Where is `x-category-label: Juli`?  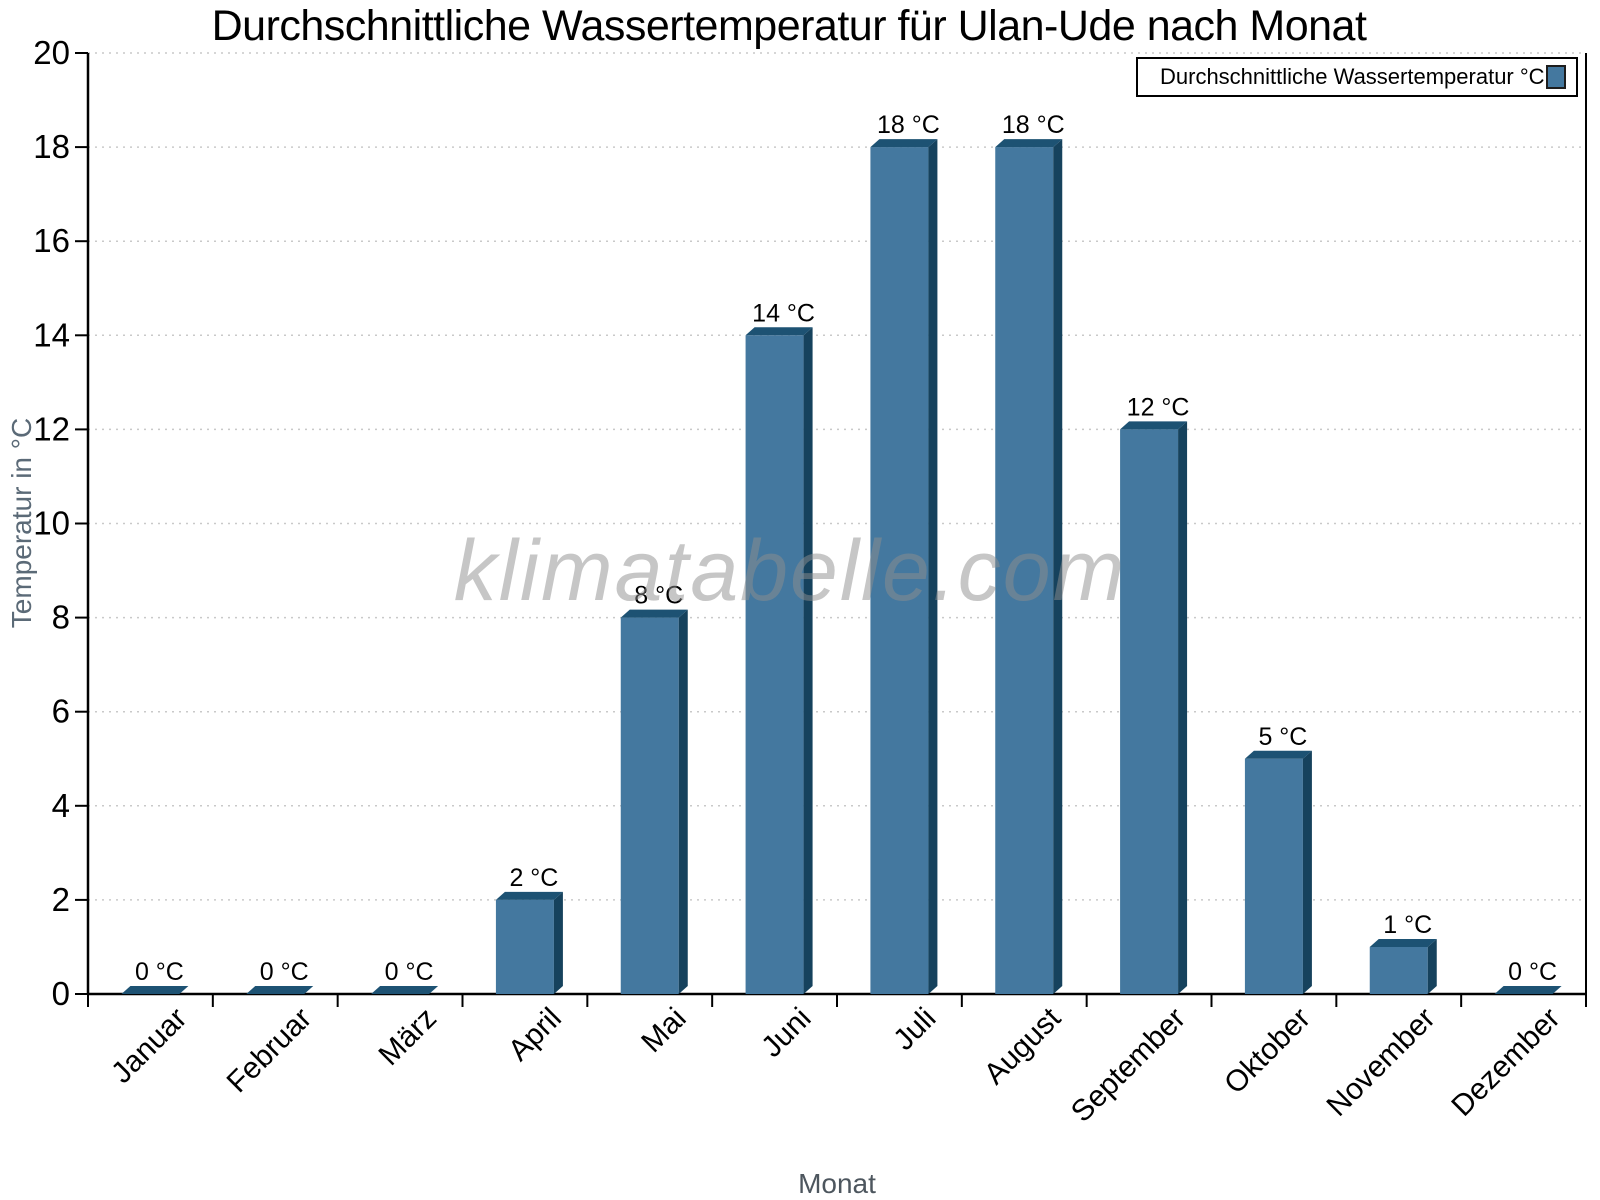
x-category-label: Juli is located at coordinates (914, 1029).